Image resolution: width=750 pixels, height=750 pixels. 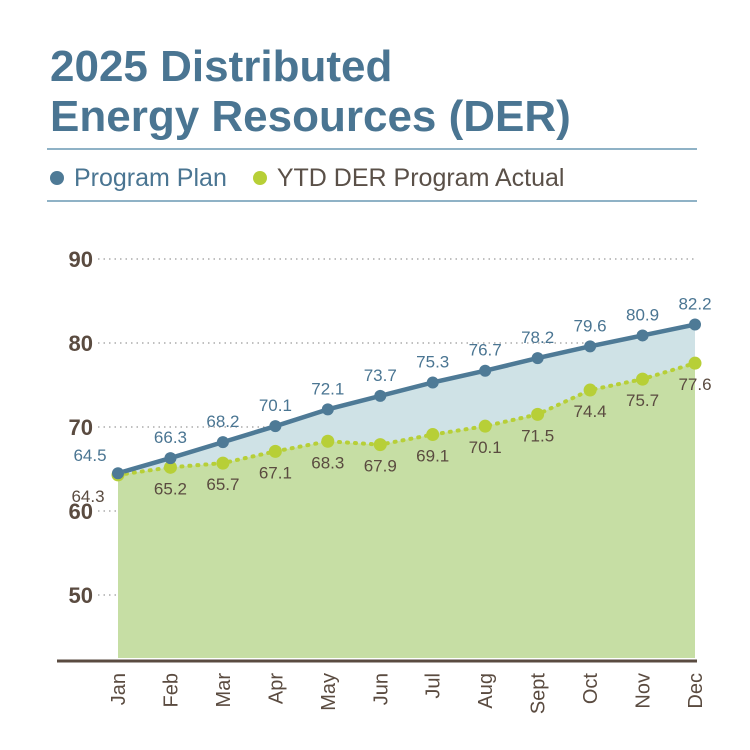 I want to click on x-tick-label-may: May, so click(x=329, y=692).